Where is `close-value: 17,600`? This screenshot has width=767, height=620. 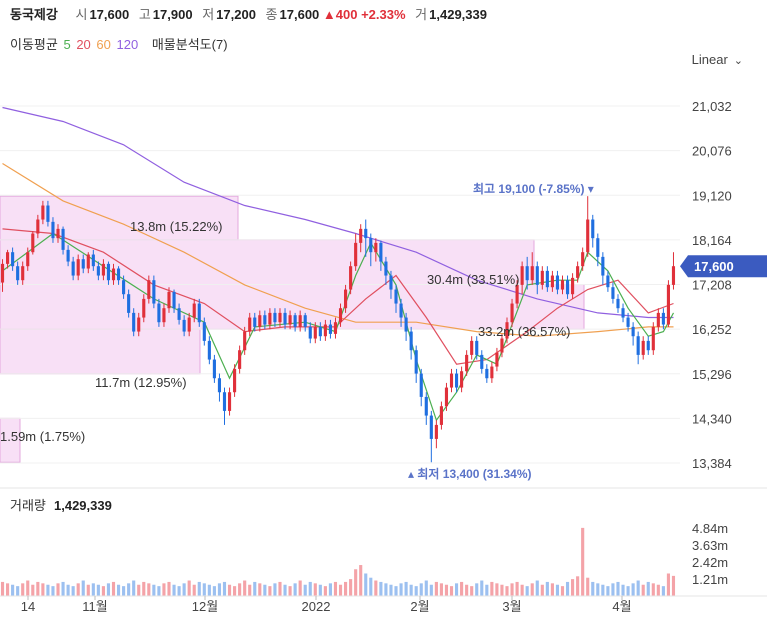 close-value: 17,600 is located at coordinates (299, 14).